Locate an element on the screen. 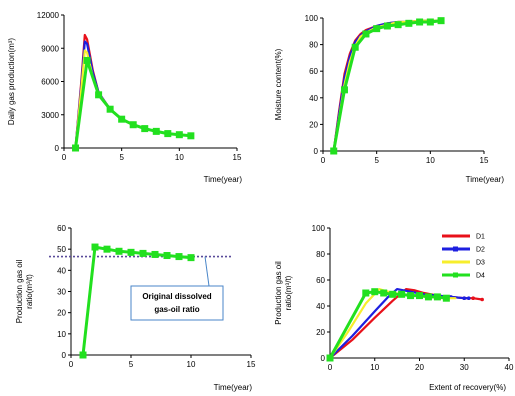 Image resolution: width=515 pixels, height=396 pixels. legend-marker-D4 is located at coordinates (455, 275).